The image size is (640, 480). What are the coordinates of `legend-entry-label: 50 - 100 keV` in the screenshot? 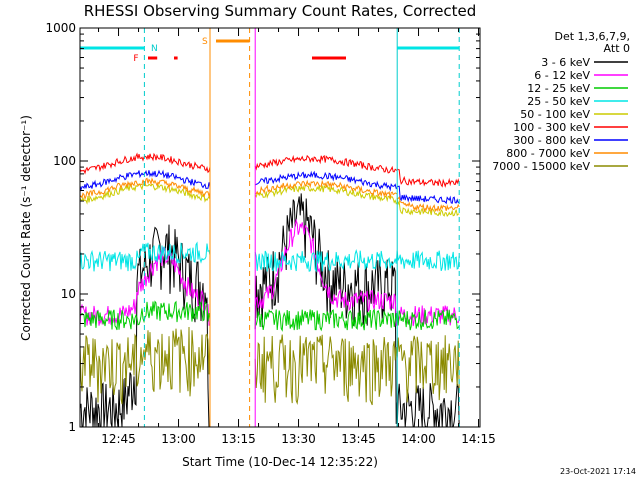 It's located at (555, 114).